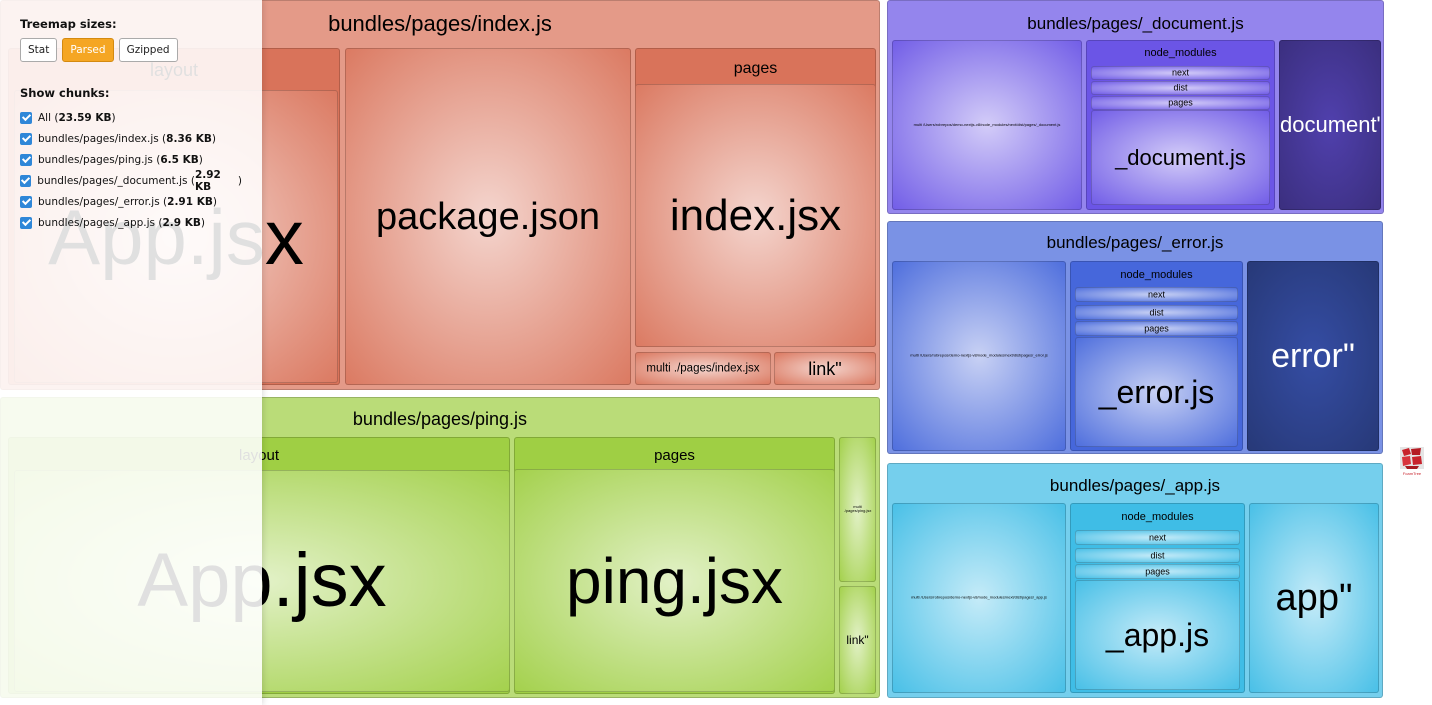  Describe the element at coordinates (131, 117) in the screenshot. I see `chunk-item: All (23.59 KB)` at that location.